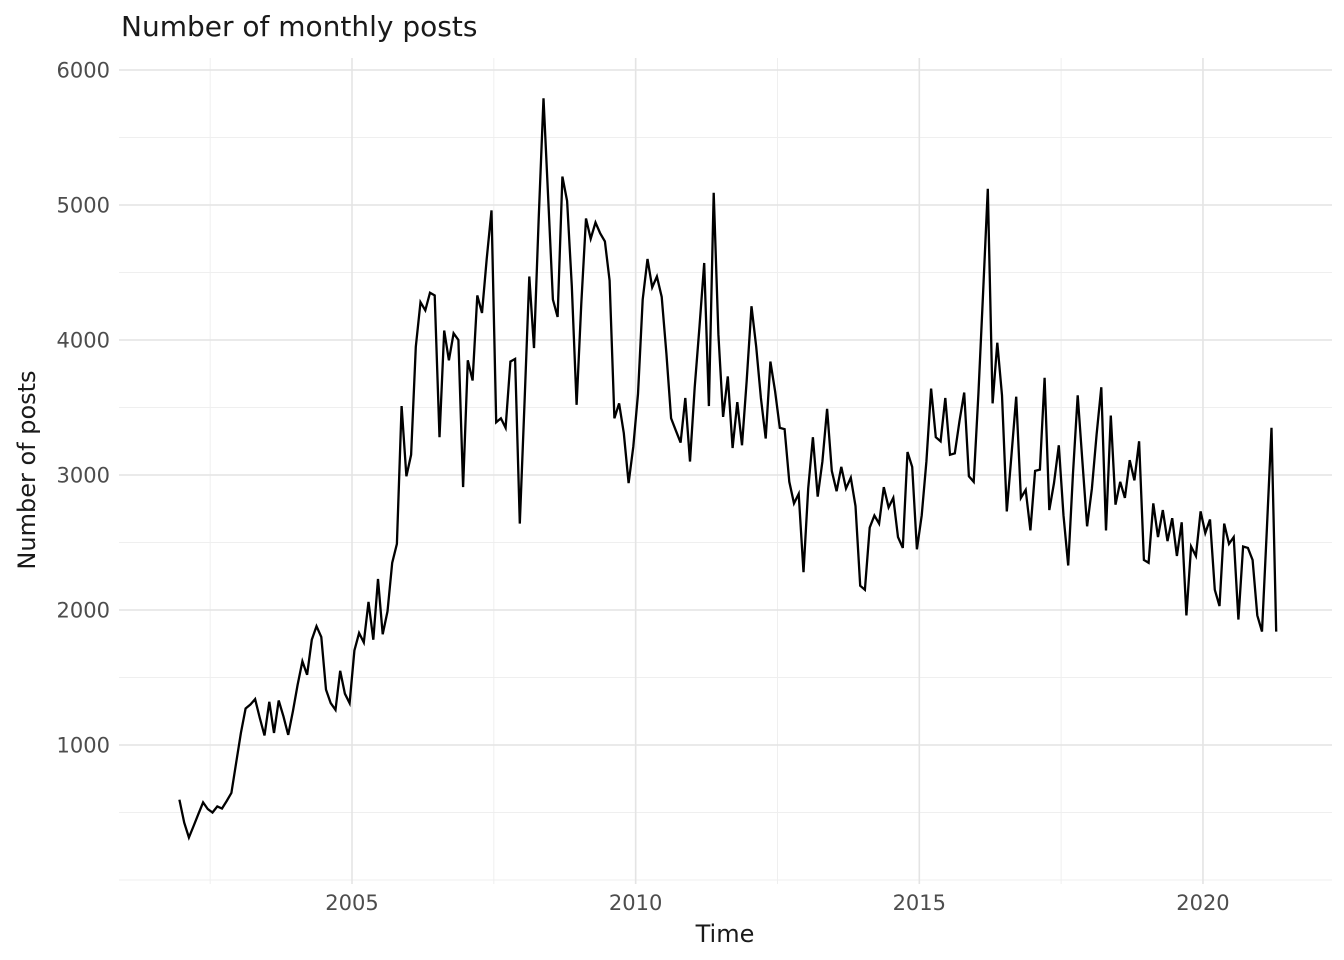 The image size is (1344, 960). What do you see at coordinates (83, 746) in the screenshot?
I see `y-tick-label: 1000` at bounding box center [83, 746].